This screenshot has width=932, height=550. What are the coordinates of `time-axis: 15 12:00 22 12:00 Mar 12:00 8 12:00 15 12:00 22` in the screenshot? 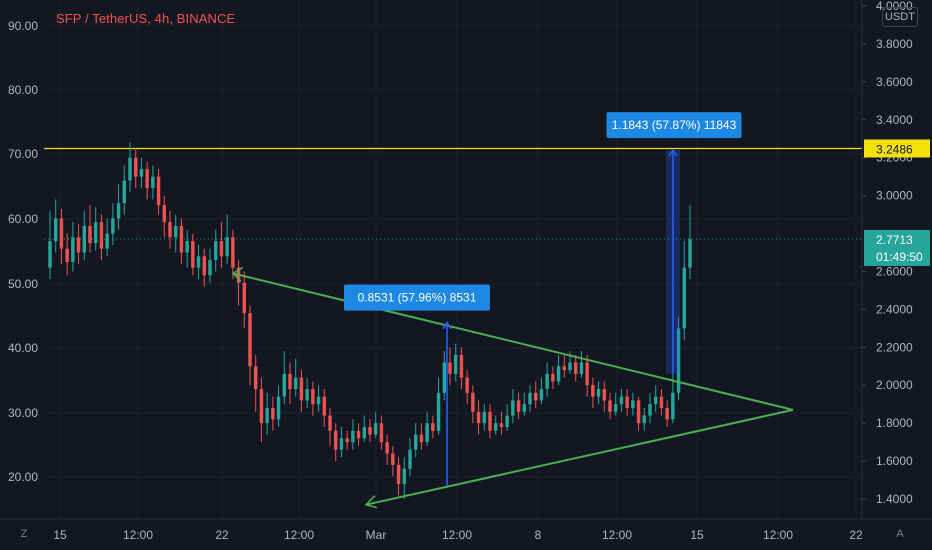 It's located at (466, 530).